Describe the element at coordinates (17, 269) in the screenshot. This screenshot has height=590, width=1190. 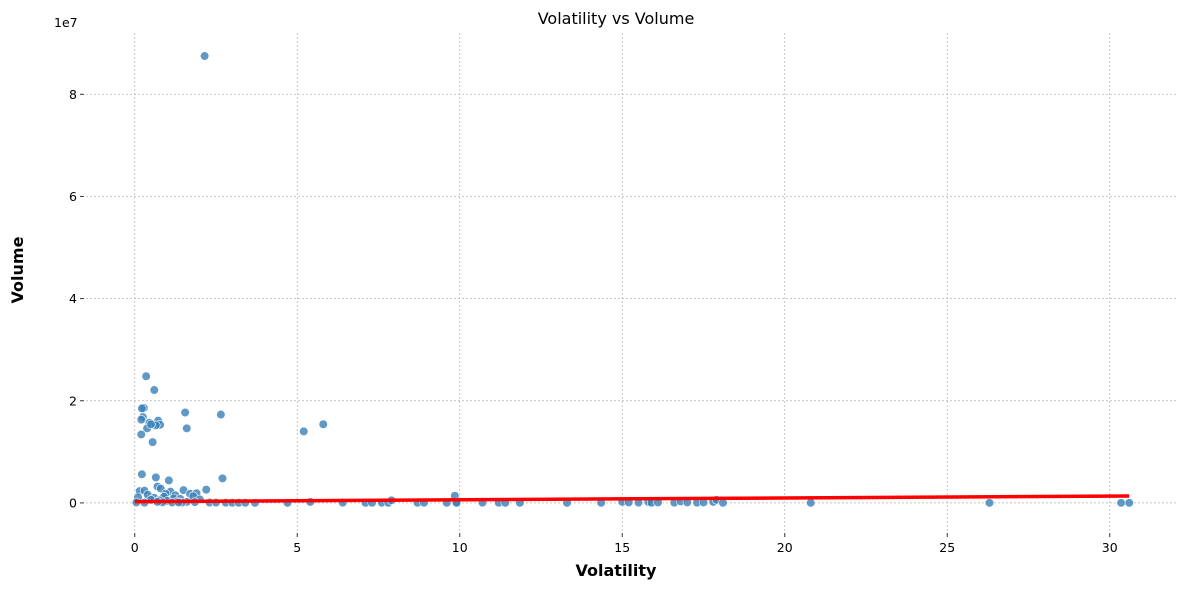
I see `y-axis-label: Volume` at that location.